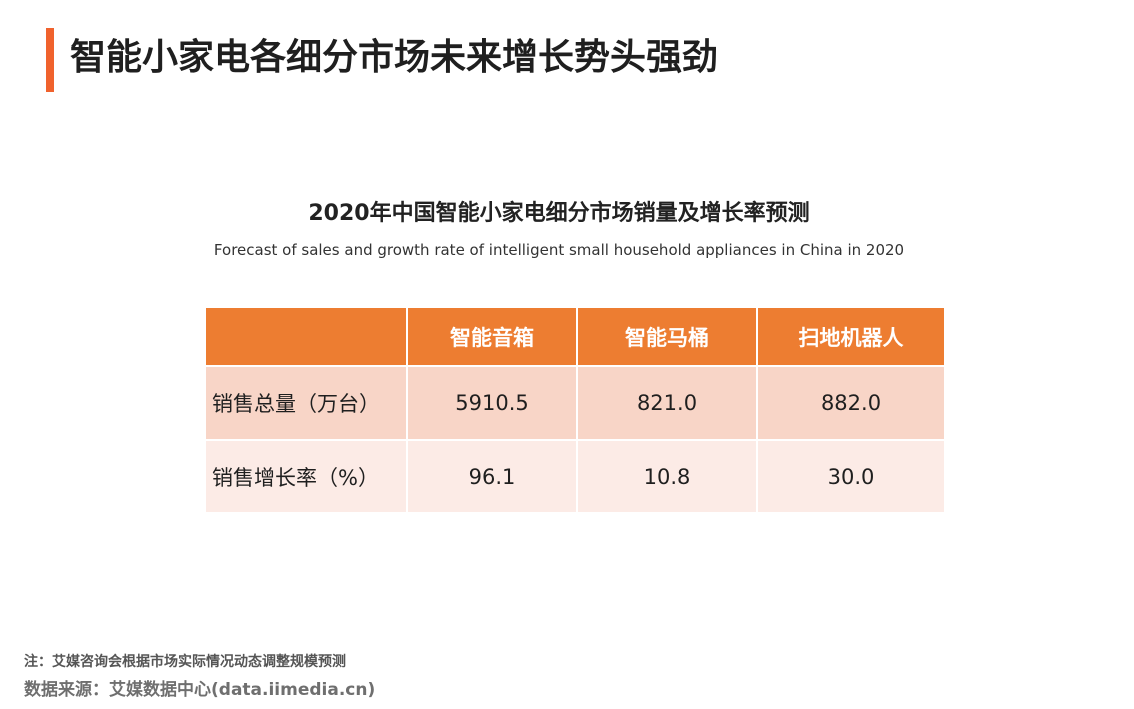 Image resolution: width=1134 pixels, height=709 pixels. What do you see at coordinates (306, 403) in the screenshot?
I see `row-label-sales-volume: 销售总量（万台）` at bounding box center [306, 403].